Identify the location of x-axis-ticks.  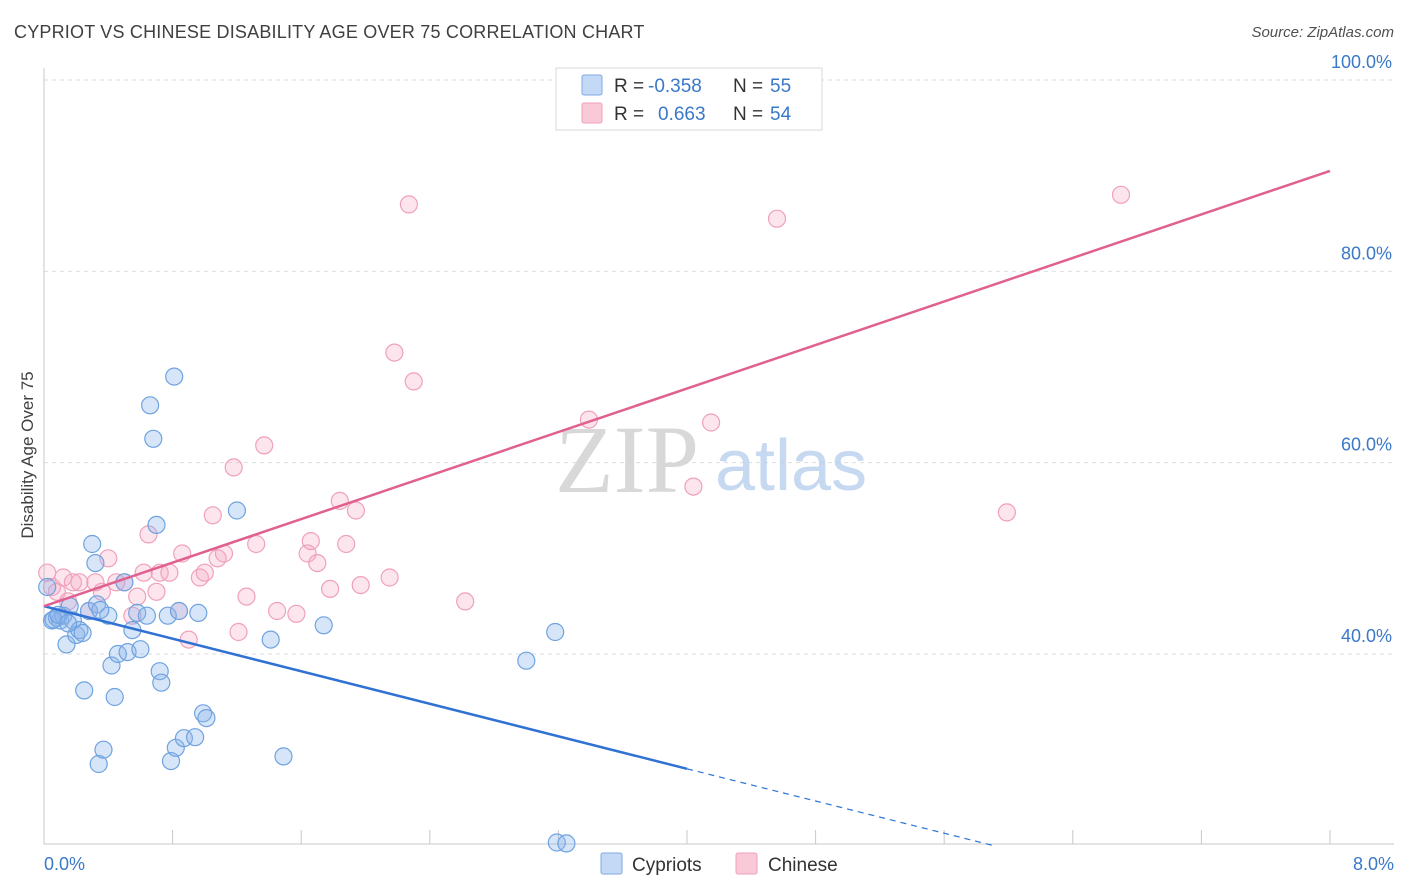
(687, 837).